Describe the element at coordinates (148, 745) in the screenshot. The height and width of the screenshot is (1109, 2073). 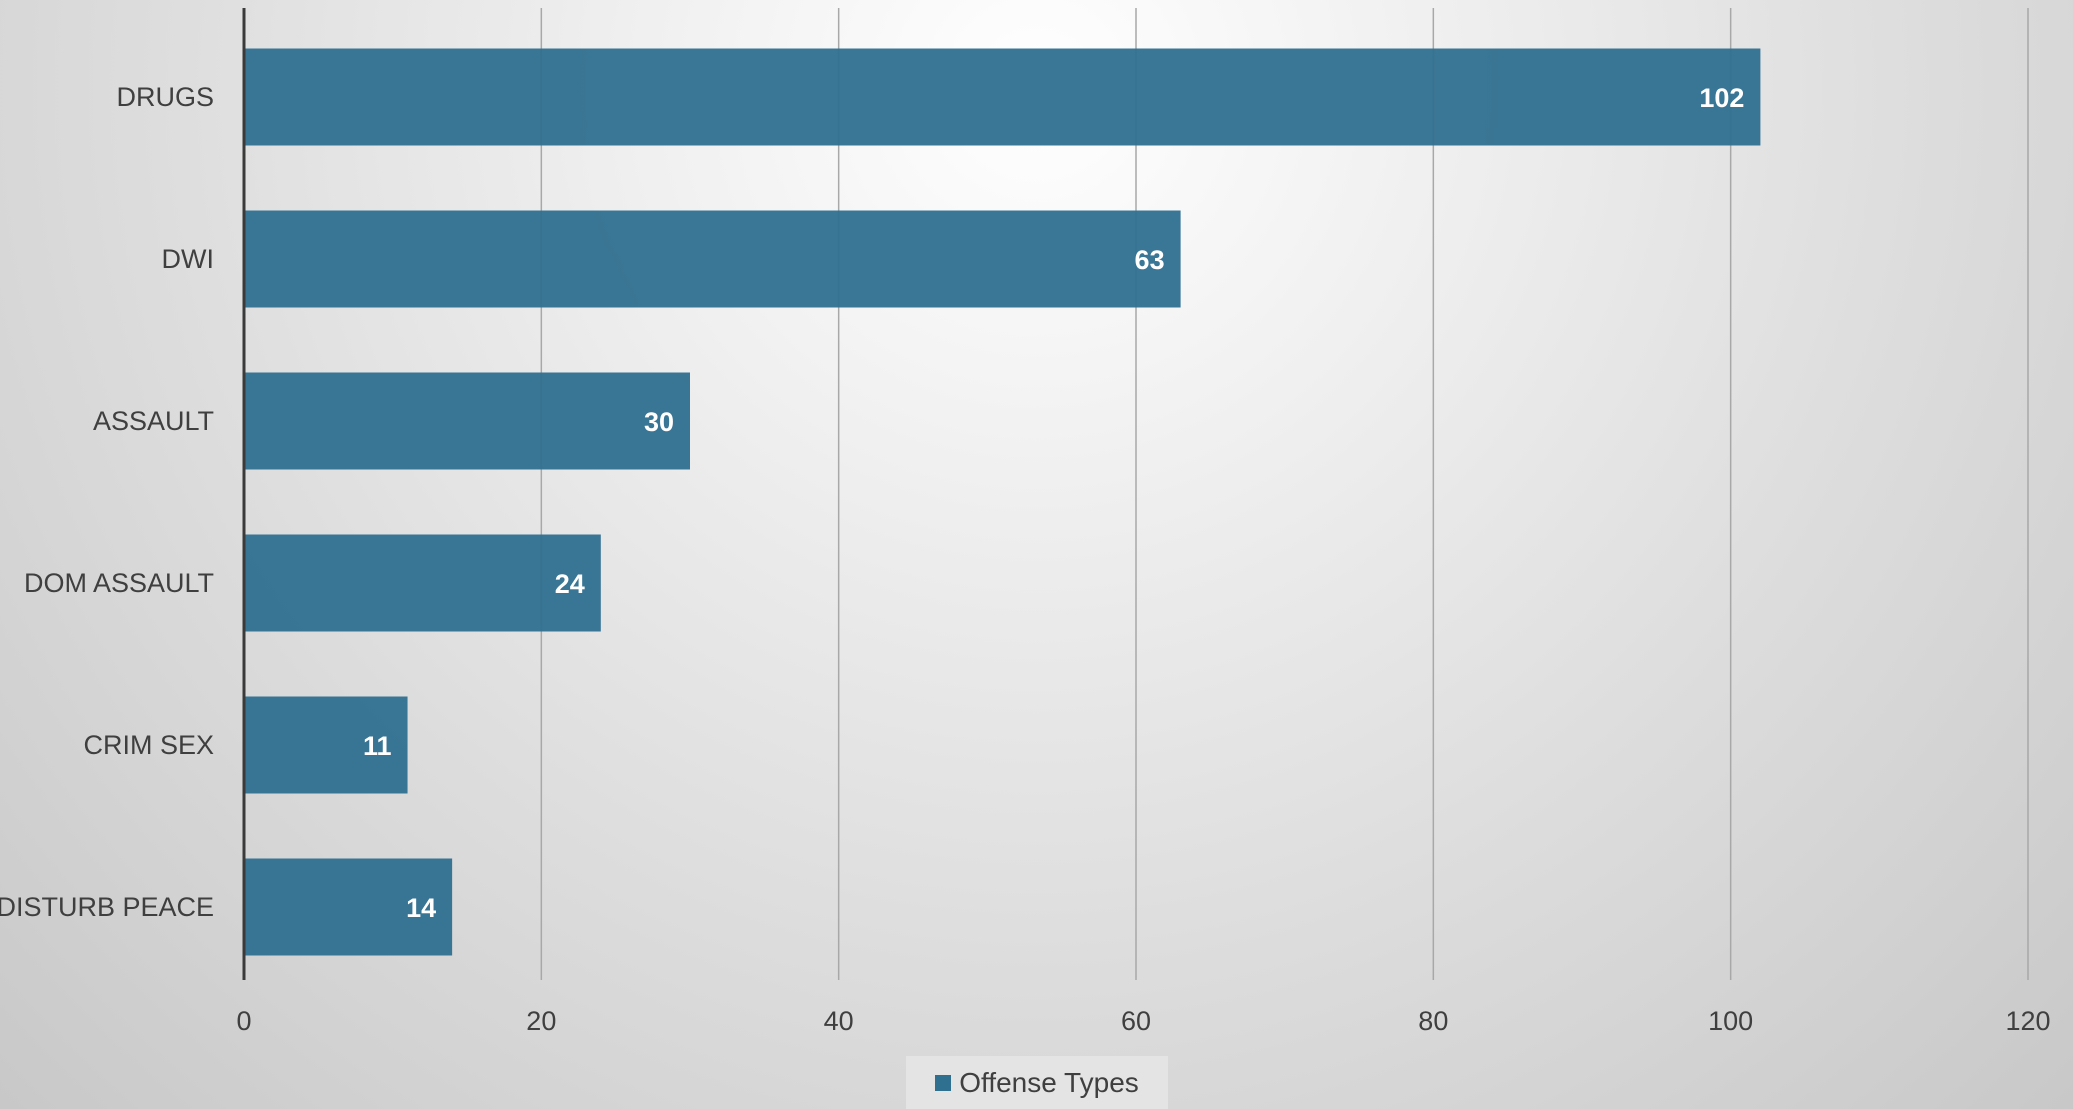
I see `category-label: CRIM SEX` at that location.